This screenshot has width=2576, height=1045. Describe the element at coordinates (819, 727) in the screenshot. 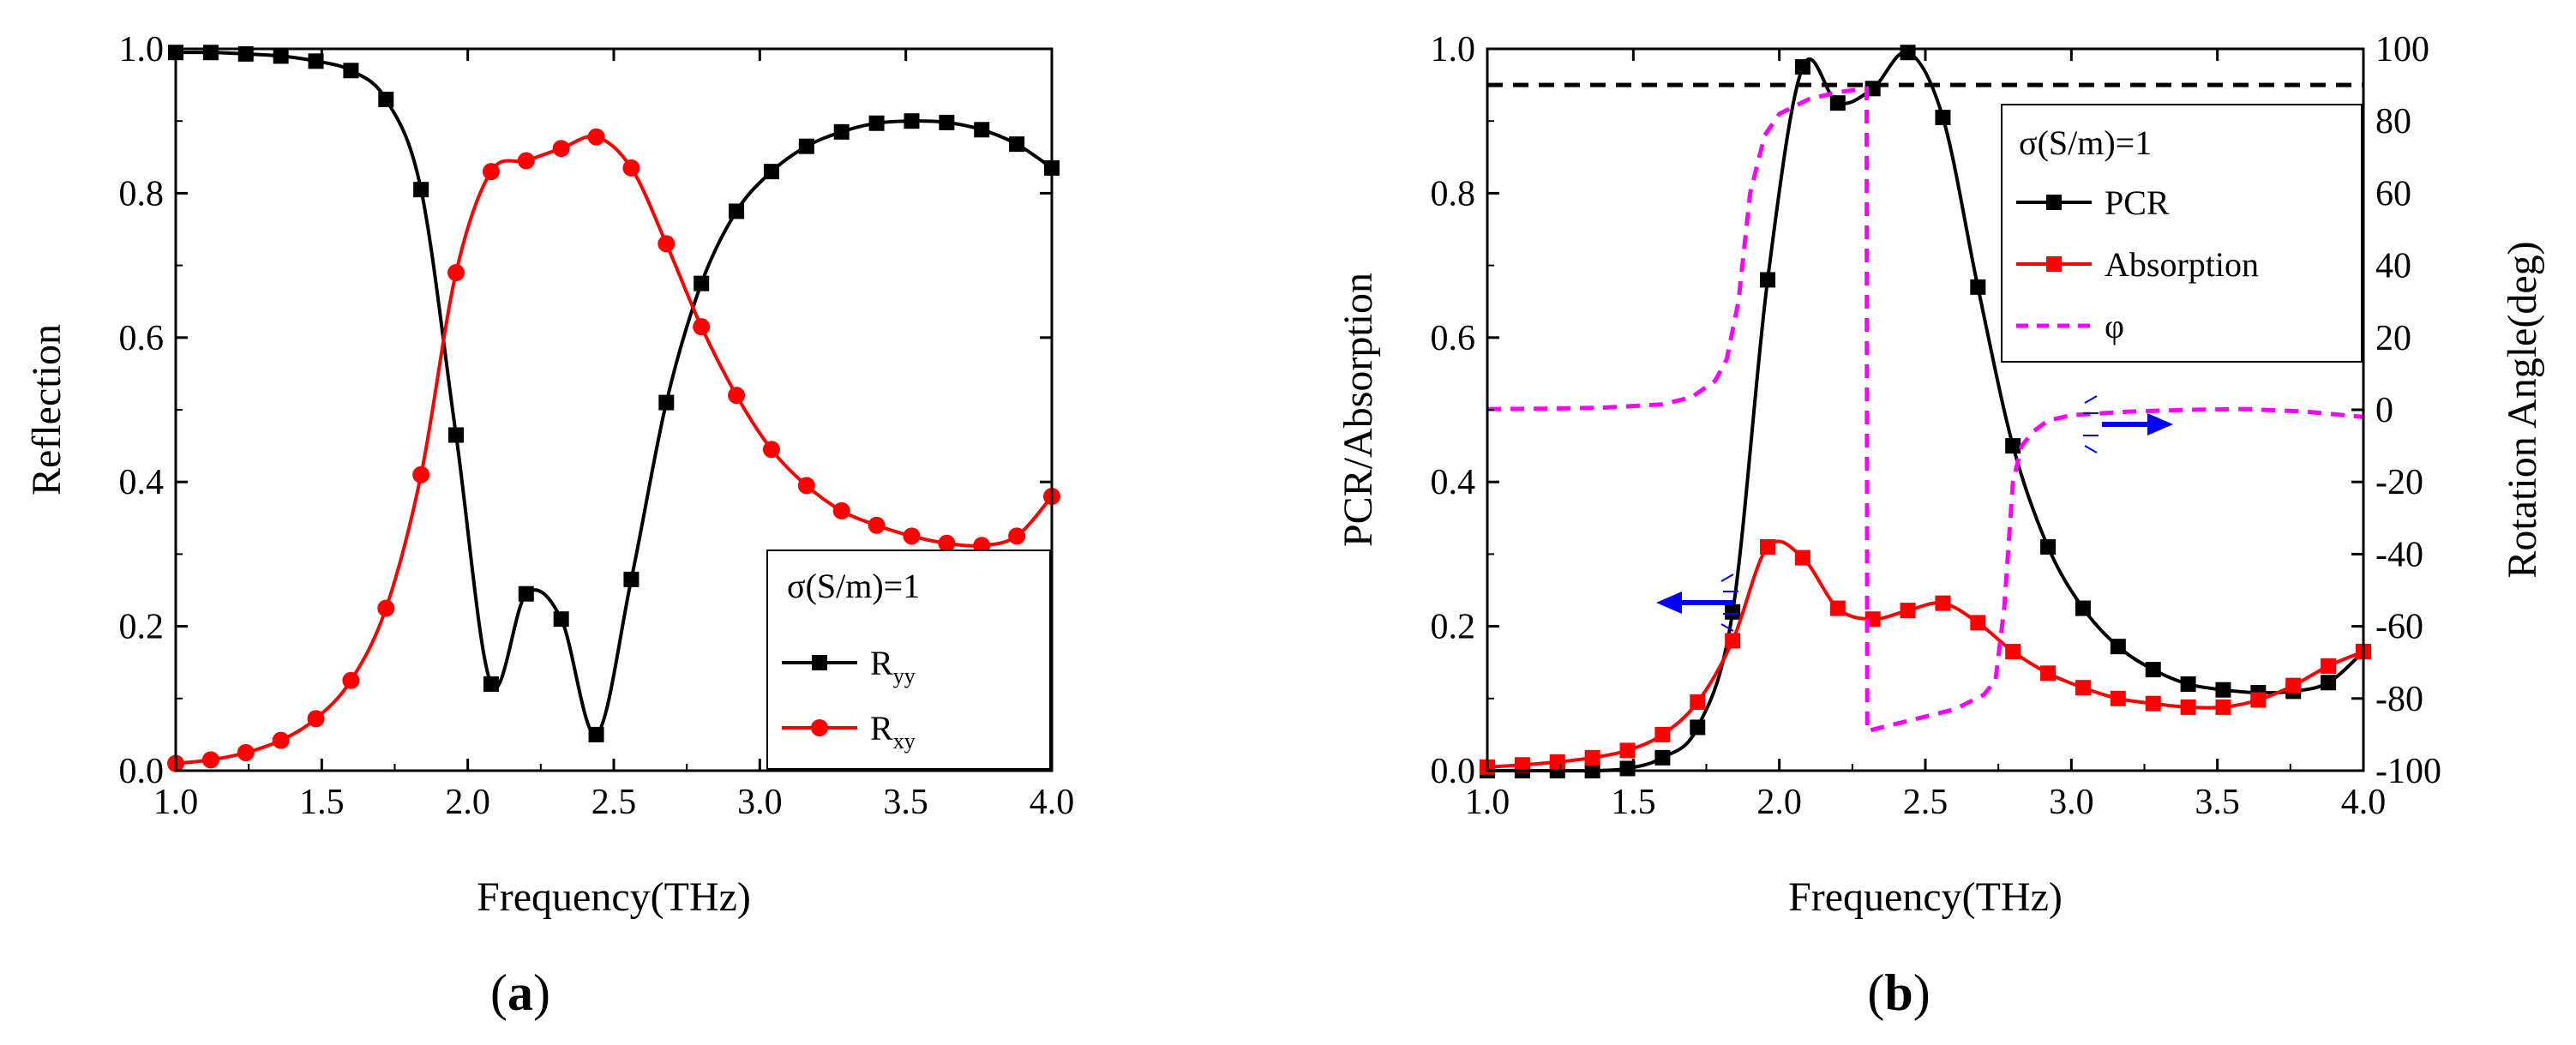

I see `panel-a-legend-marker-rxy` at that location.